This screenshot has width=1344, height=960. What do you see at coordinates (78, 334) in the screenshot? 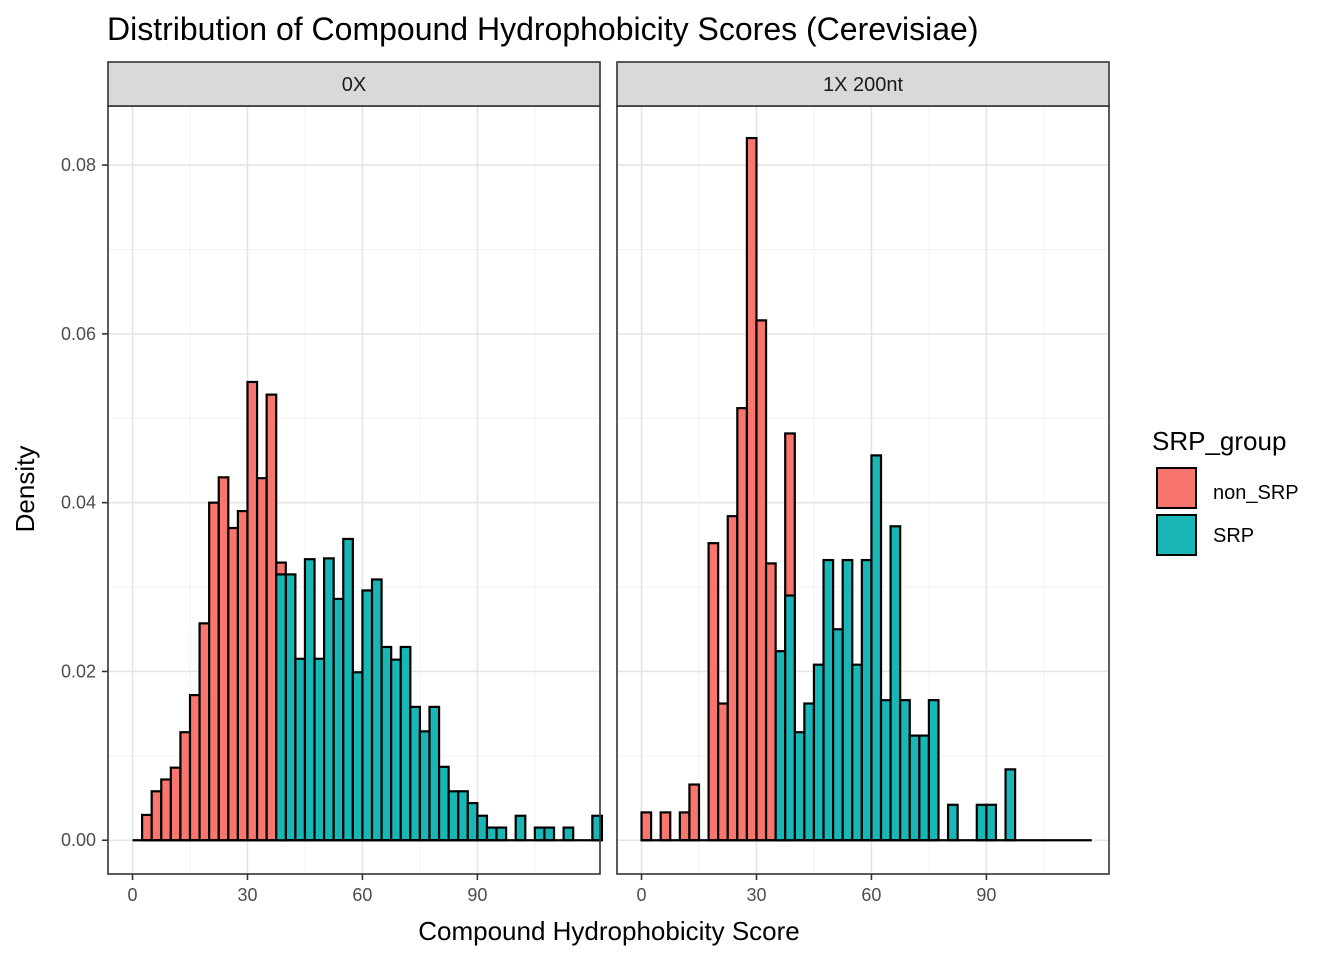
I see `y-tick-label: 0.06` at bounding box center [78, 334].